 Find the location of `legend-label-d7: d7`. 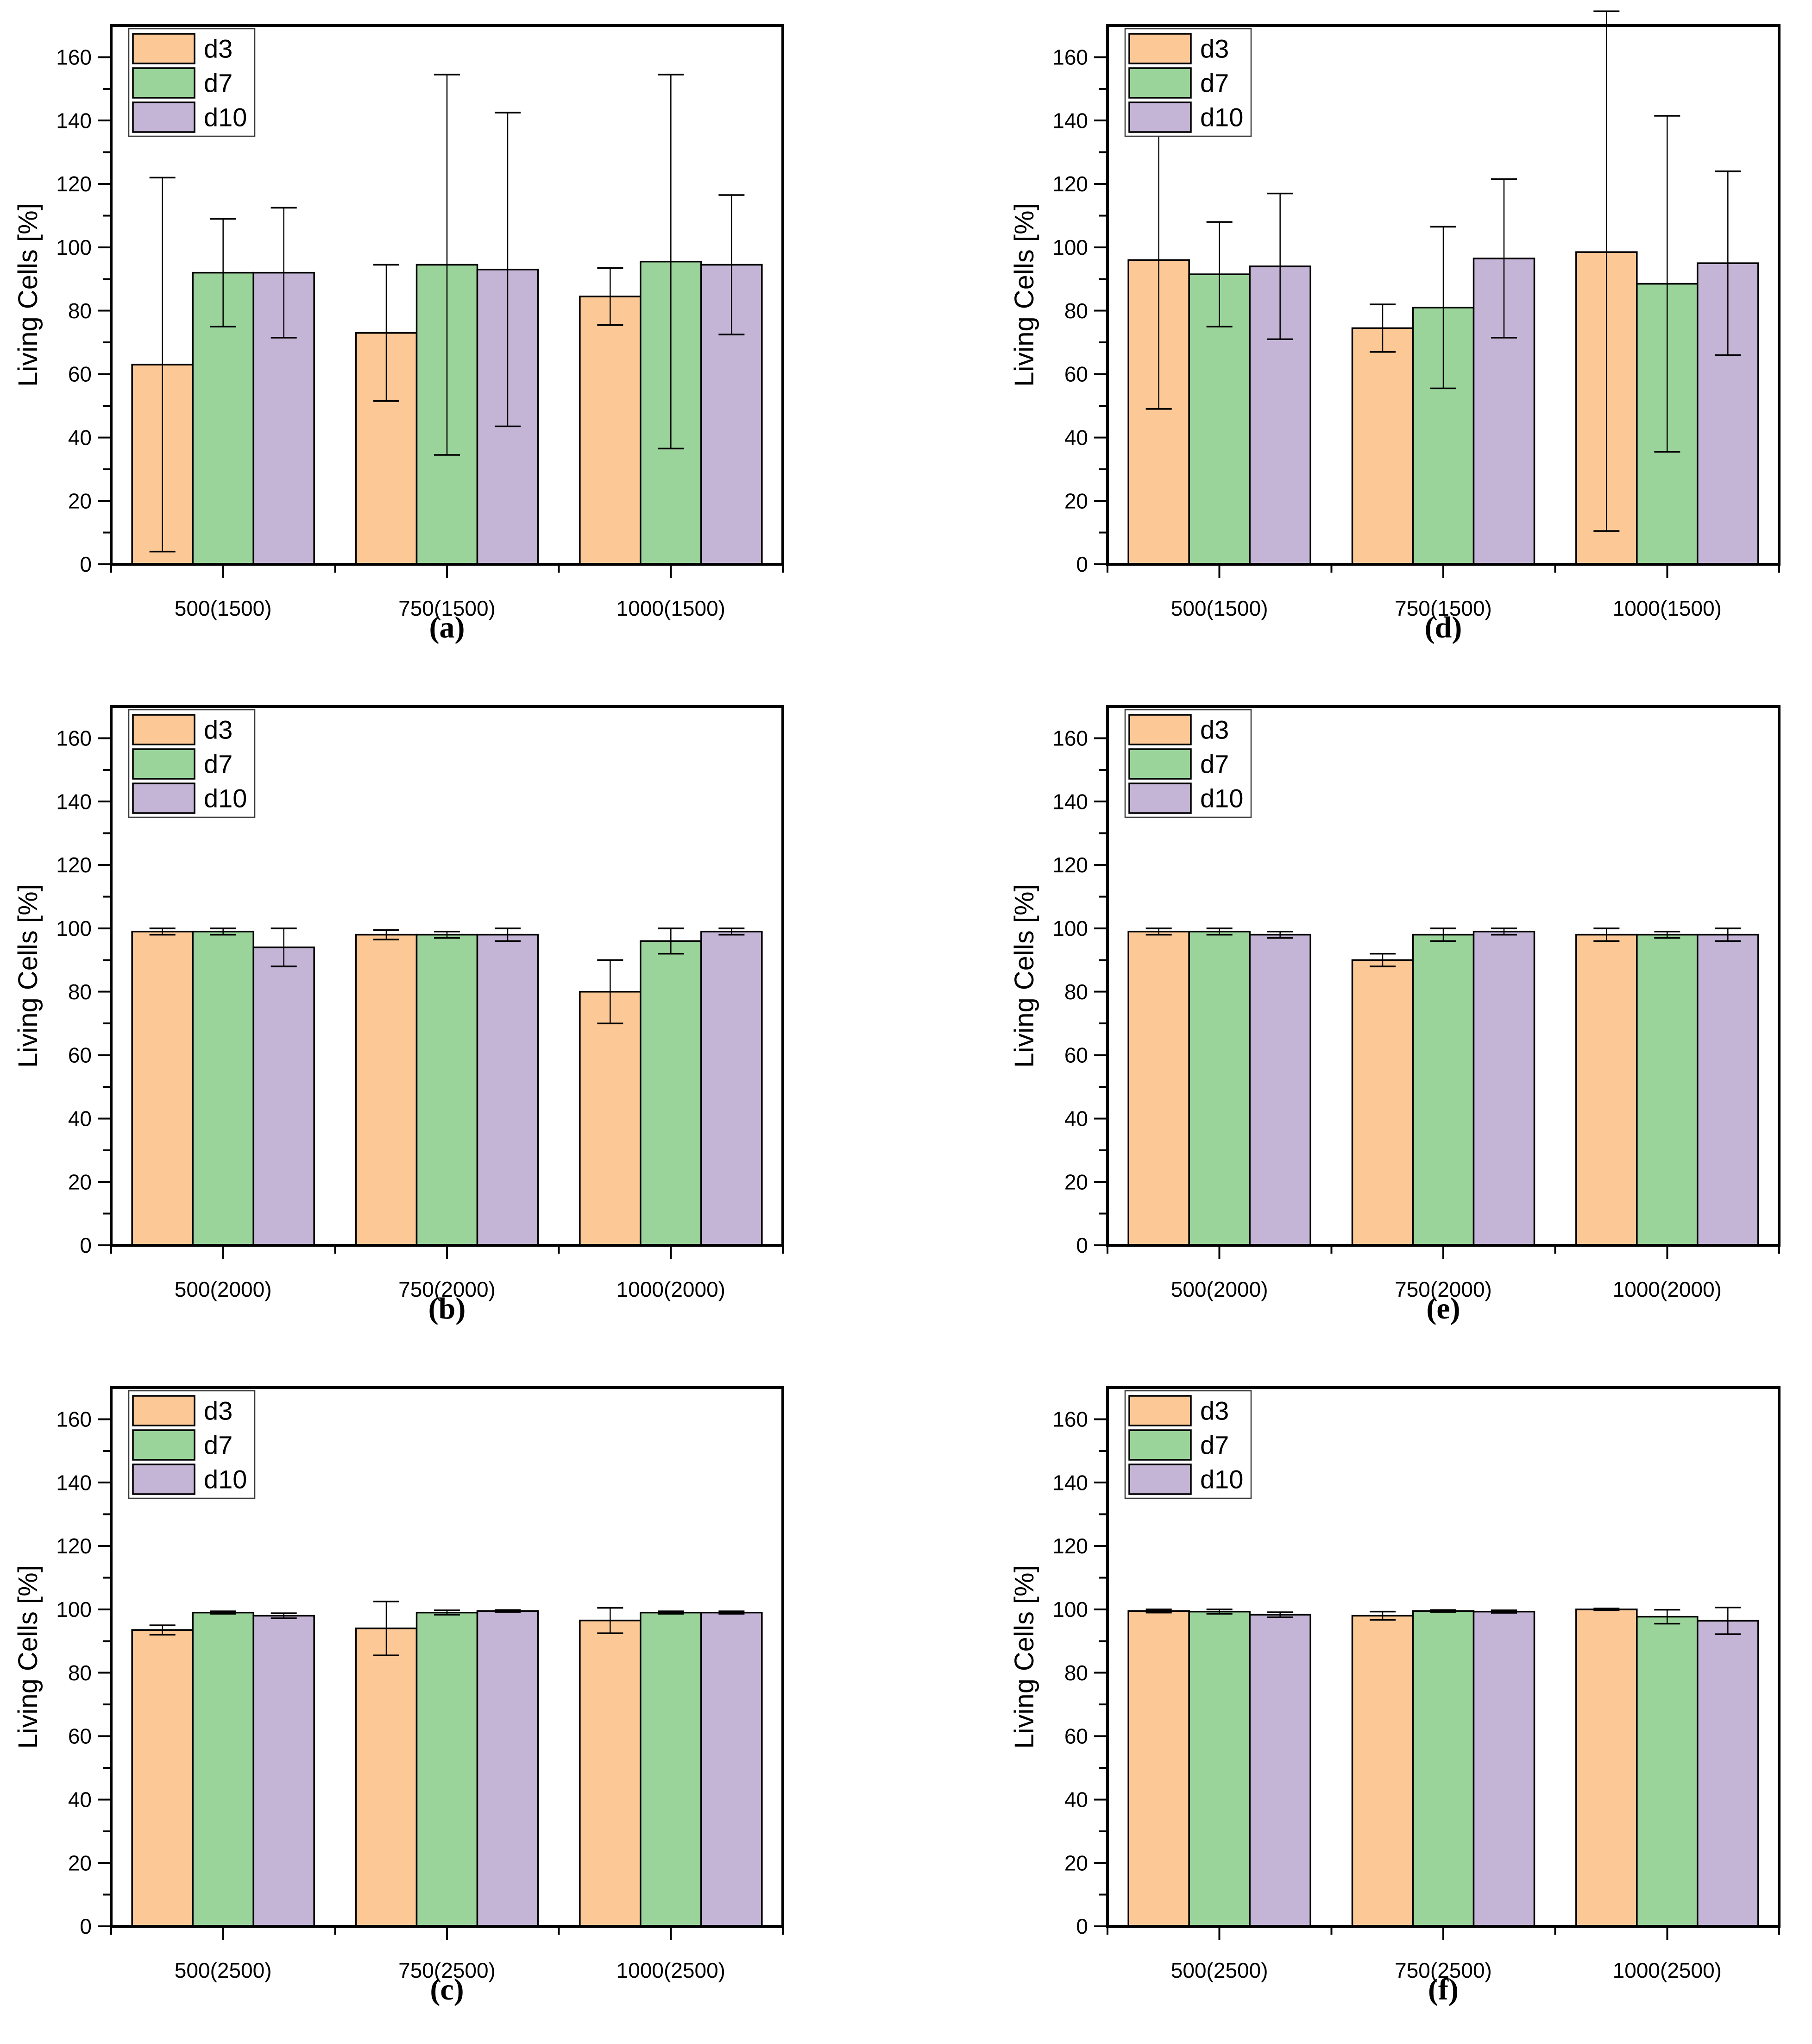

legend-label-d7: d7 is located at coordinates (1214, 83).